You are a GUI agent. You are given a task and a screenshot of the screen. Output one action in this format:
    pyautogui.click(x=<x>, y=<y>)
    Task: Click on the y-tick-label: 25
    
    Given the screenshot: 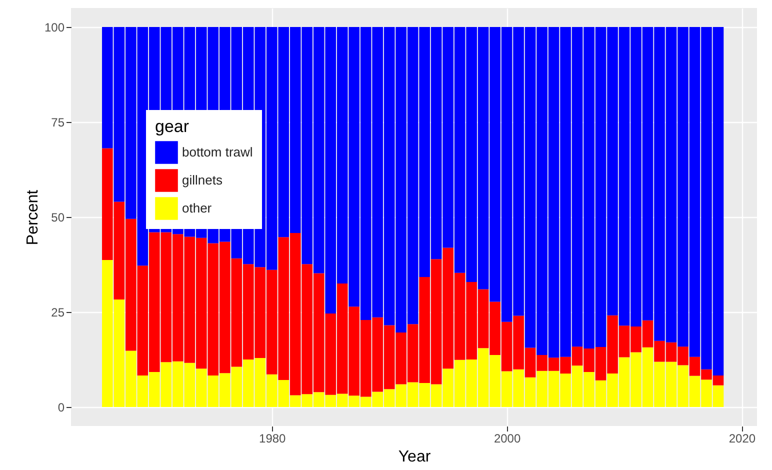 What is the action you would take?
    pyautogui.click(x=58, y=313)
    